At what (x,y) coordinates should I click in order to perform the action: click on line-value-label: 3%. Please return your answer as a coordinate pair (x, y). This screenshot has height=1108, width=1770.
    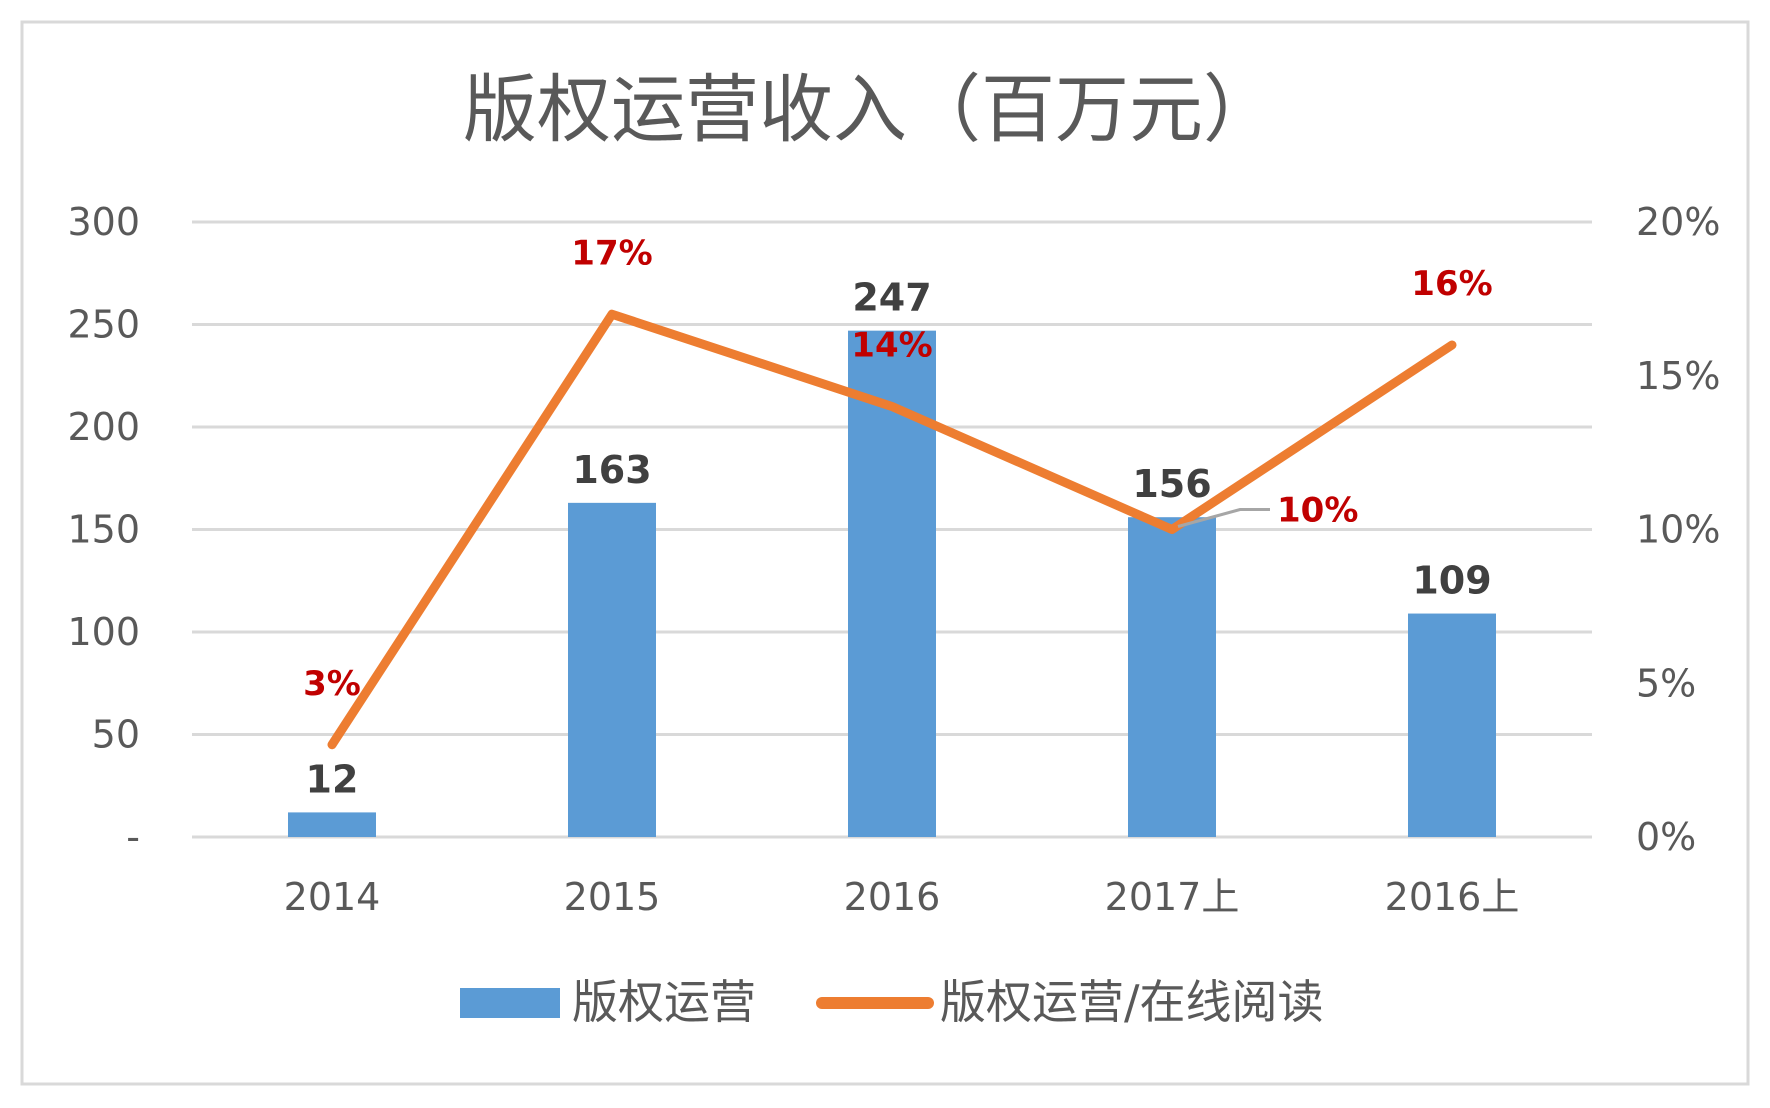
    Looking at the image, I should click on (332, 684).